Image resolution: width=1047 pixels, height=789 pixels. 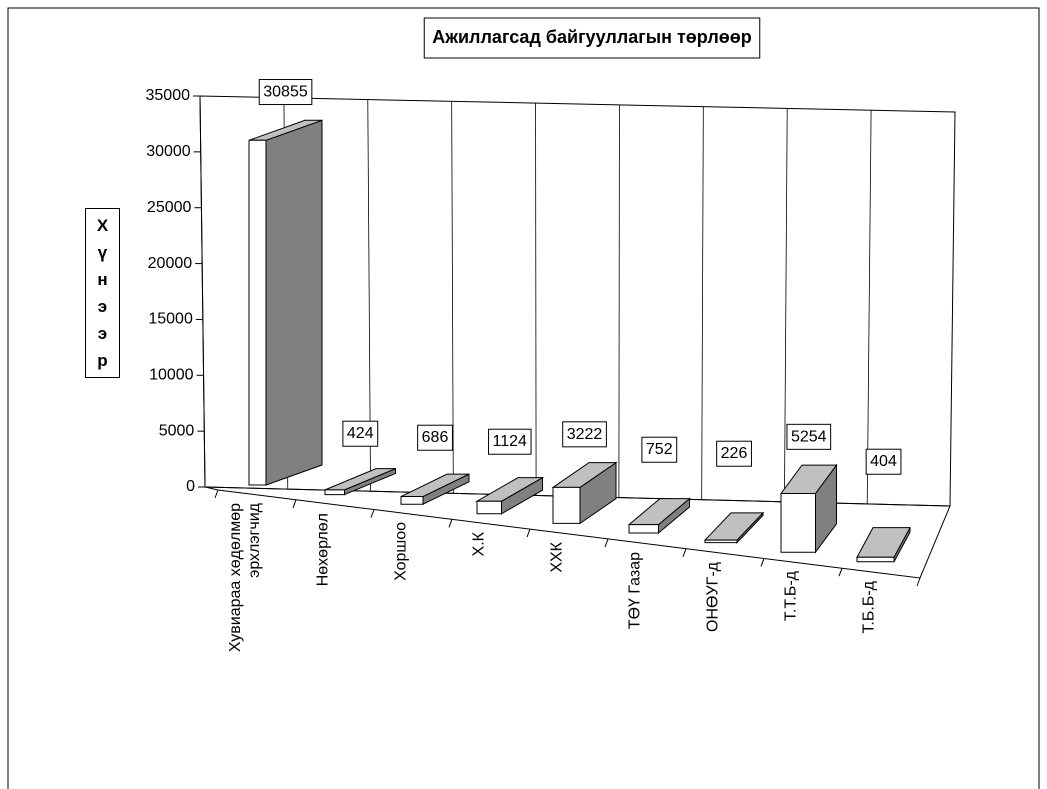 What do you see at coordinates (170, 263) in the screenshot?
I see `y-tick-label: 20000` at bounding box center [170, 263].